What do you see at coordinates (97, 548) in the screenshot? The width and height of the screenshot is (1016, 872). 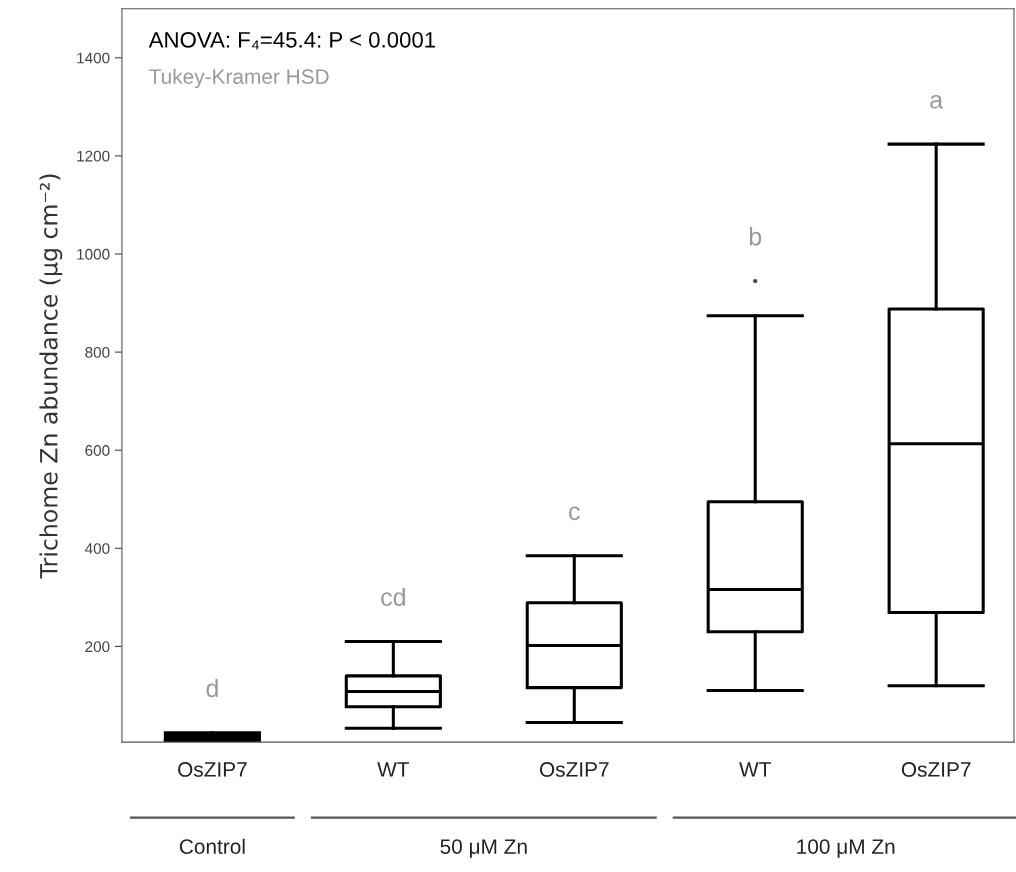 I see `y-tick-label: 400` at bounding box center [97, 548].